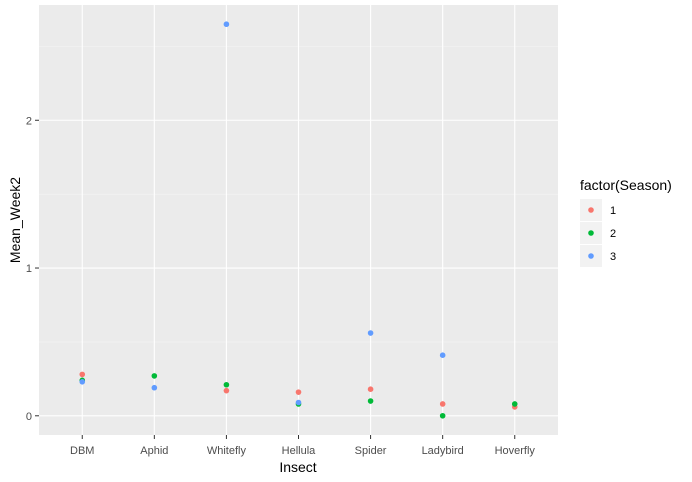 Image resolution: width=692 pixels, height=482 pixels. What do you see at coordinates (299, 451) in the screenshot?
I see `x-tick-label: Hellula` at bounding box center [299, 451].